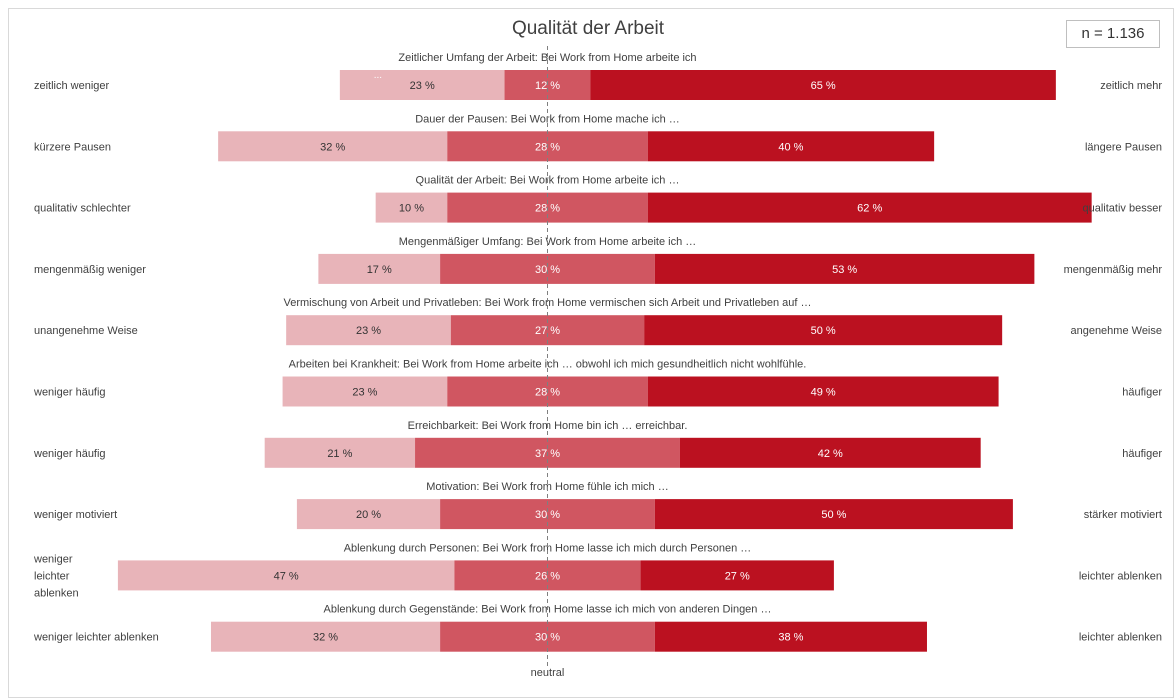 The width and height of the screenshot is (1176, 698). What do you see at coordinates (547, 270) in the screenshot?
I see `data-label: 30 %` at bounding box center [547, 270].